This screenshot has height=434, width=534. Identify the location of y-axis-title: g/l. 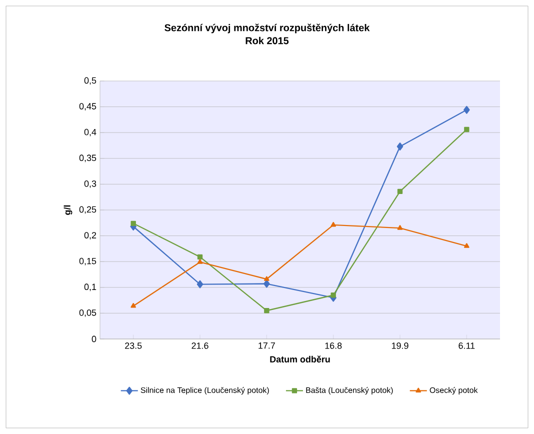
(68, 210).